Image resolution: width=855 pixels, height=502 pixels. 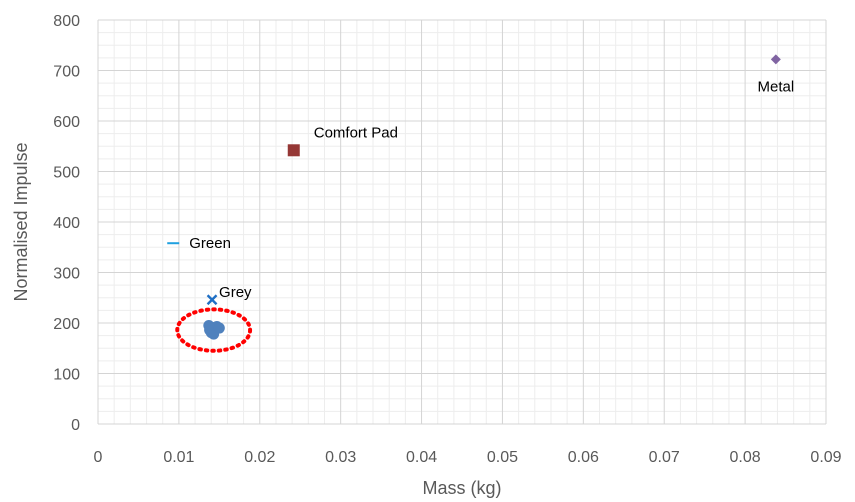 I want to click on y-tick-label: 700, so click(x=66, y=72).